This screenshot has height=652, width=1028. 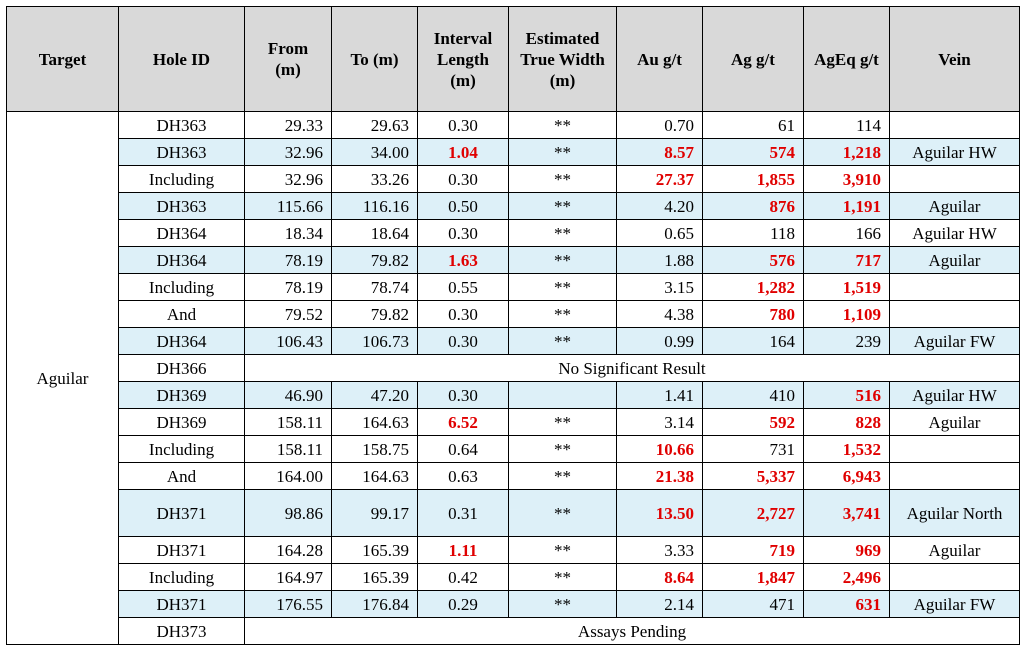 What do you see at coordinates (374, 287) in the screenshot?
I see `to-cell: 78.74` at bounding box center [374, 287].